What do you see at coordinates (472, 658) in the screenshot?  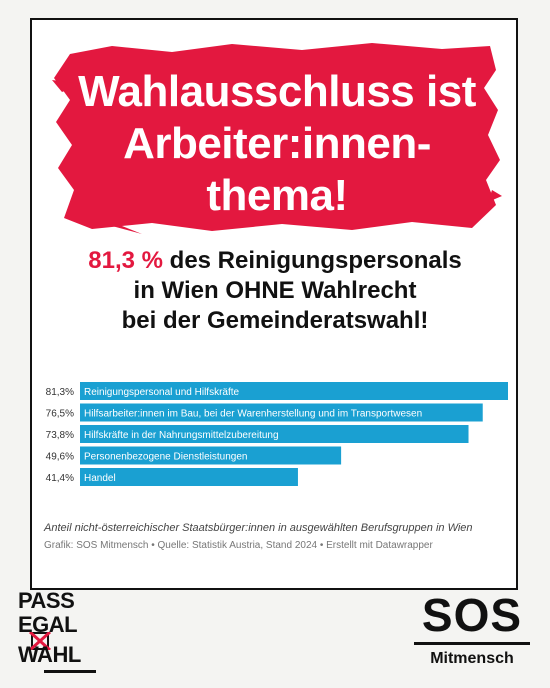 I see `logo-mitmensch: Mitmensch` at bounding box center [472, 658].